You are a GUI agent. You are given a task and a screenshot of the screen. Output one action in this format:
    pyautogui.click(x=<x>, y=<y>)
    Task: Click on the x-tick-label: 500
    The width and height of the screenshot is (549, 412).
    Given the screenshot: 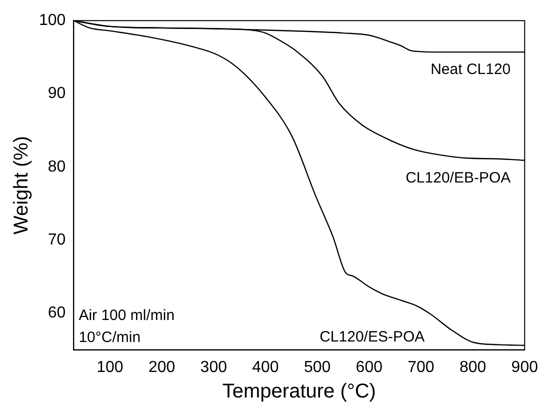 What is the action you would take?
    pyautogui.click(x=317, y=367)
    